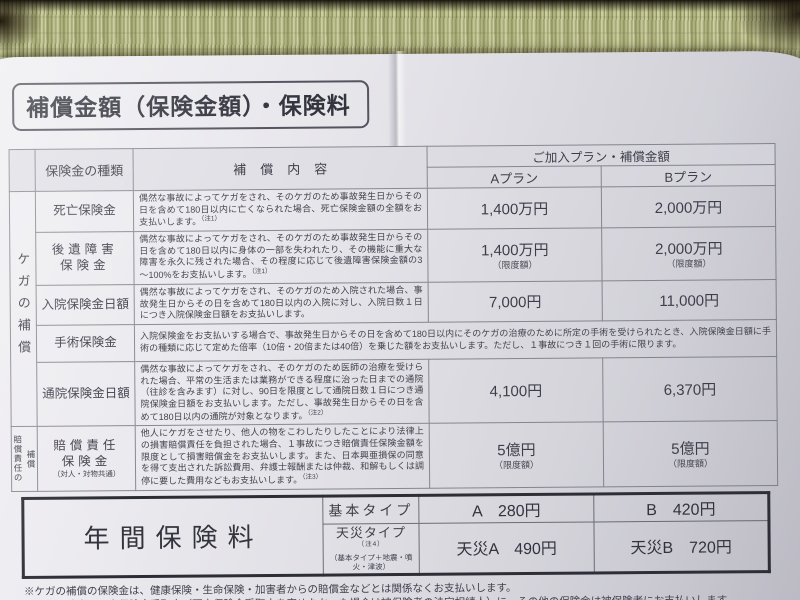  What do you see at coordinates (86, 446) in the screenshot?
I see `liability-type-line1: 賠償責任` at bounding box center [86, 446].